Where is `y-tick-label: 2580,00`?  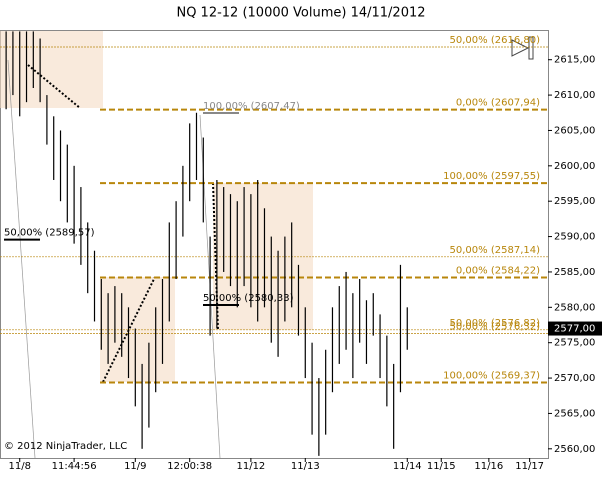
y-tick-label: 2580,00 is located at coordinates (574, 307).